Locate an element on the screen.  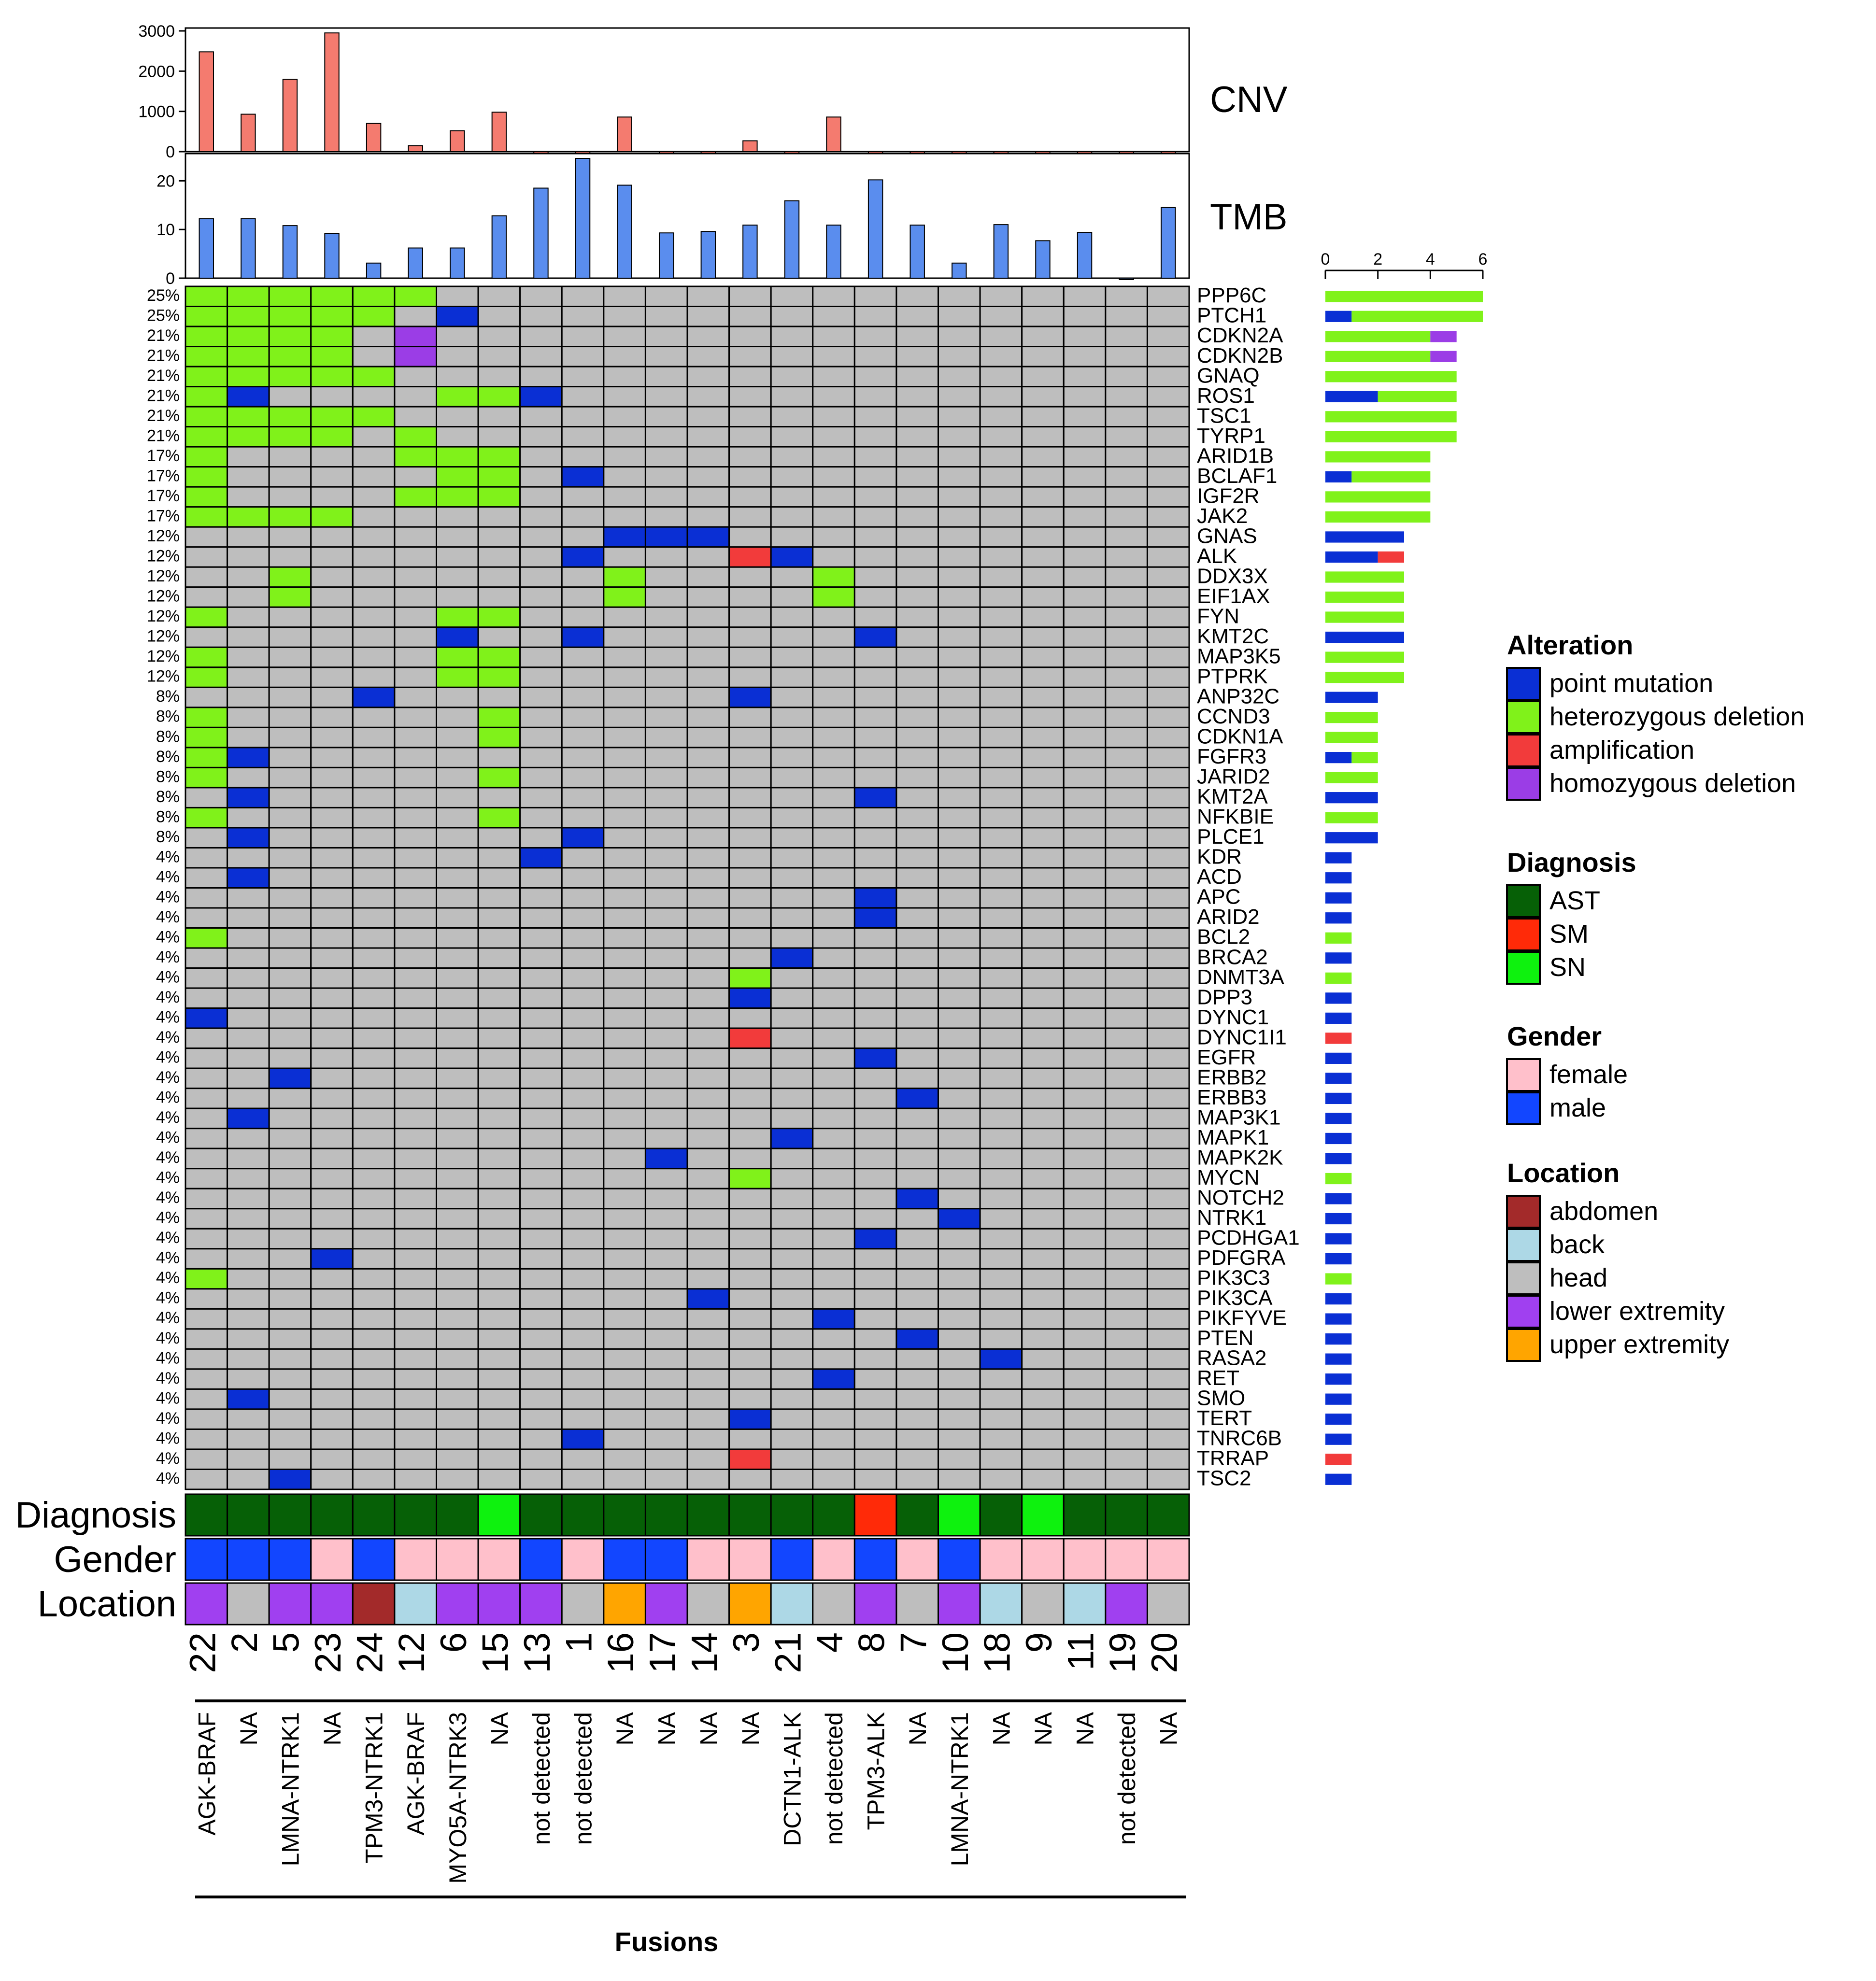
gene-label: ROS1 is located at coordinates (1226, 396).